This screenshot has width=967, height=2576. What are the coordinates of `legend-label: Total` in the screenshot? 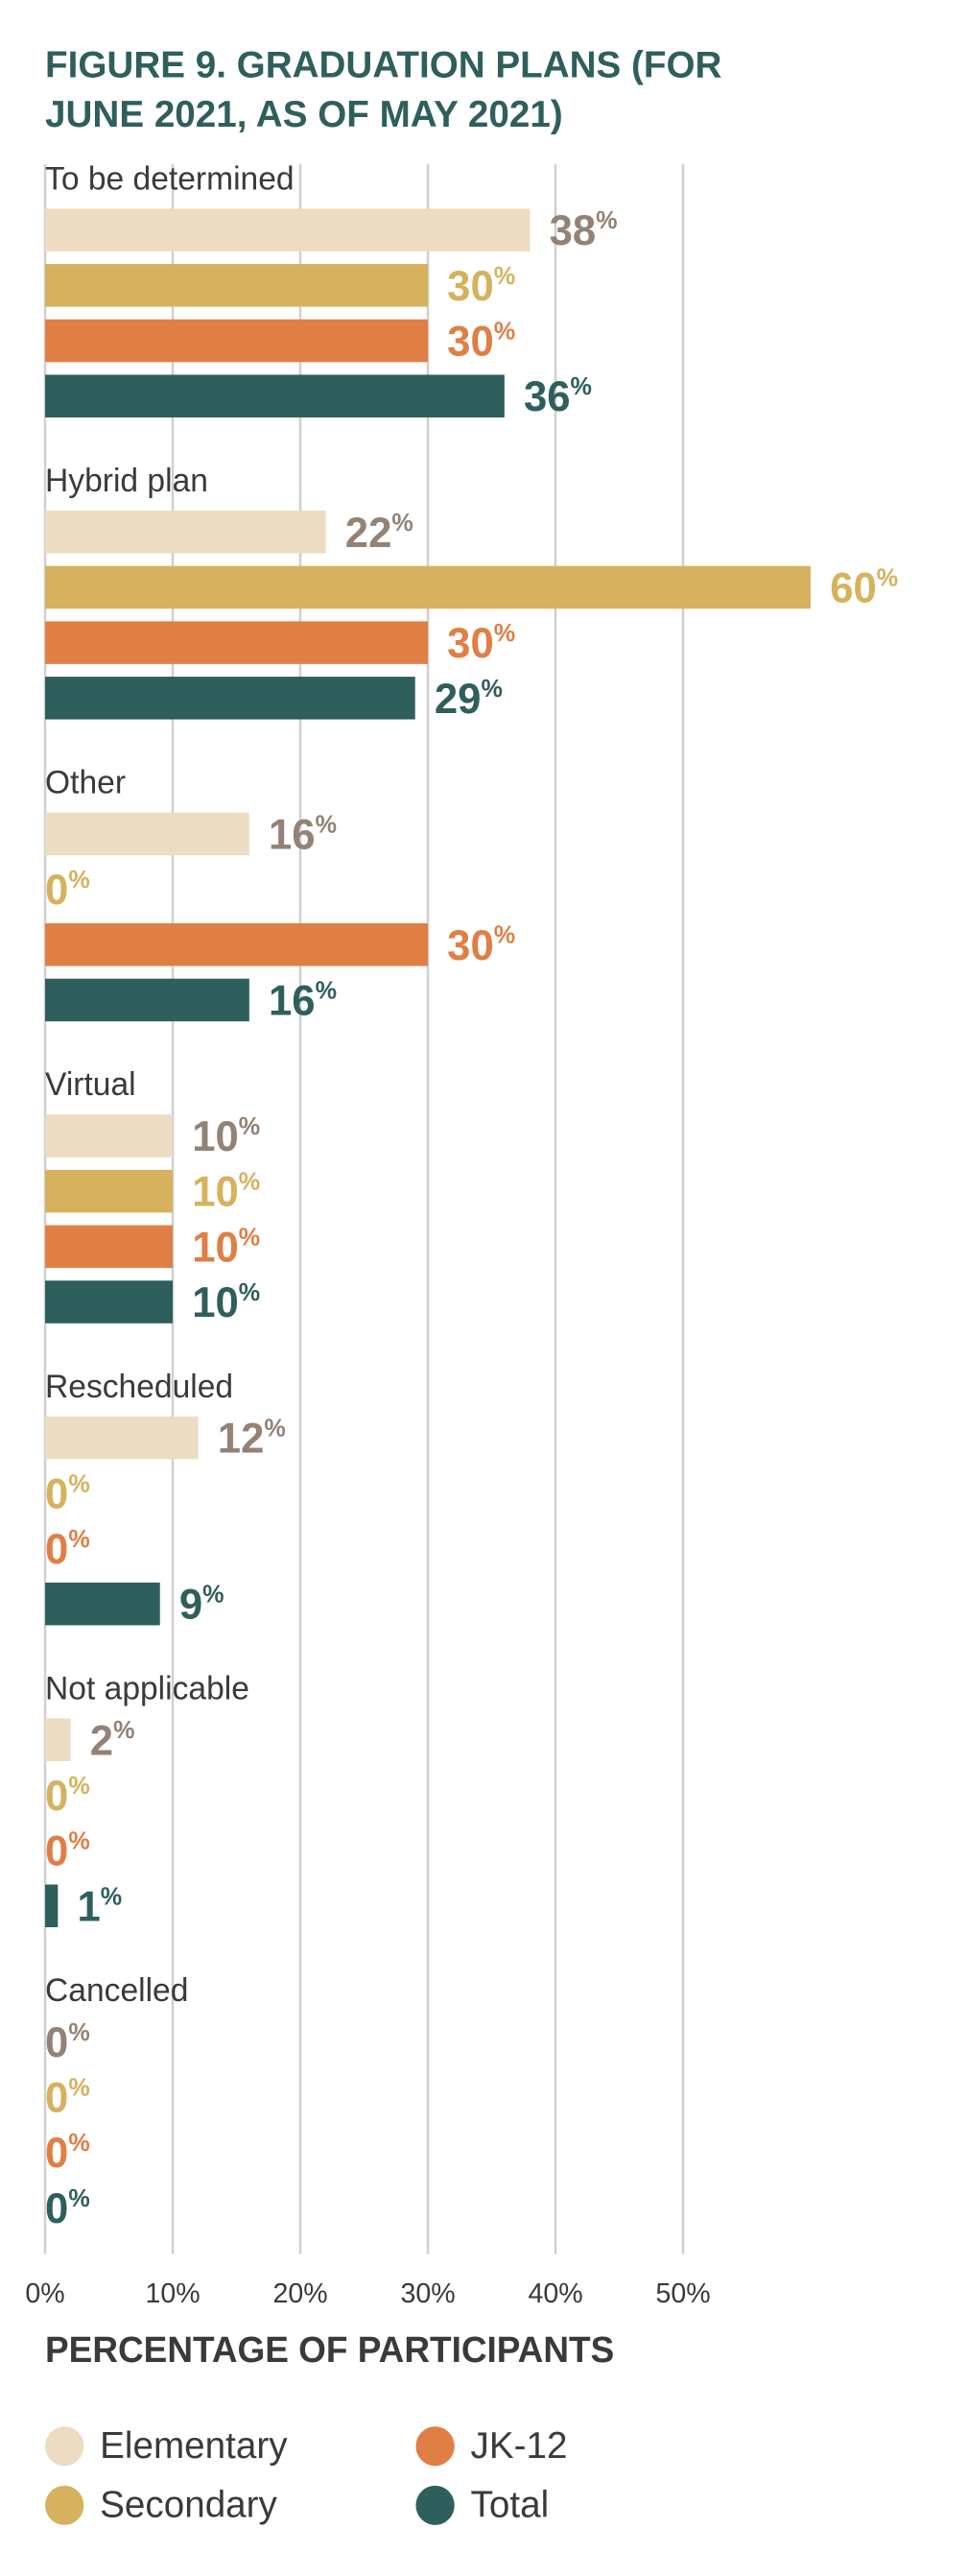 It's located at (510, 2504).